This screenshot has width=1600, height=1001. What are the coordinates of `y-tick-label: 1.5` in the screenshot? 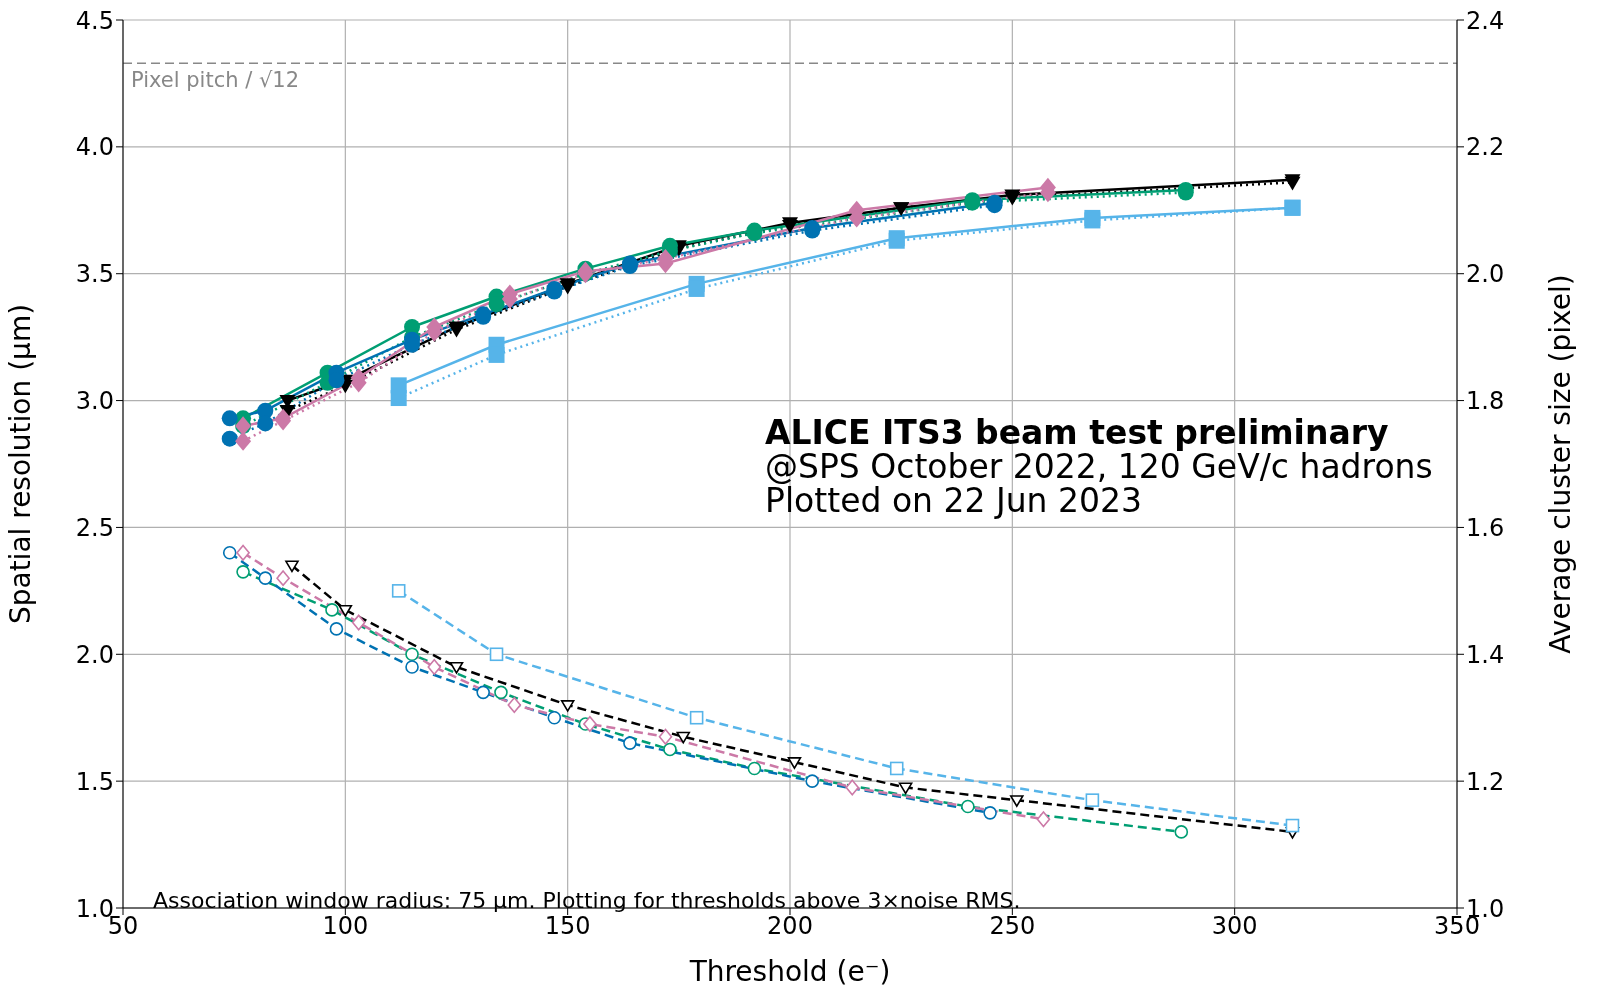 It's located at (94, 781).